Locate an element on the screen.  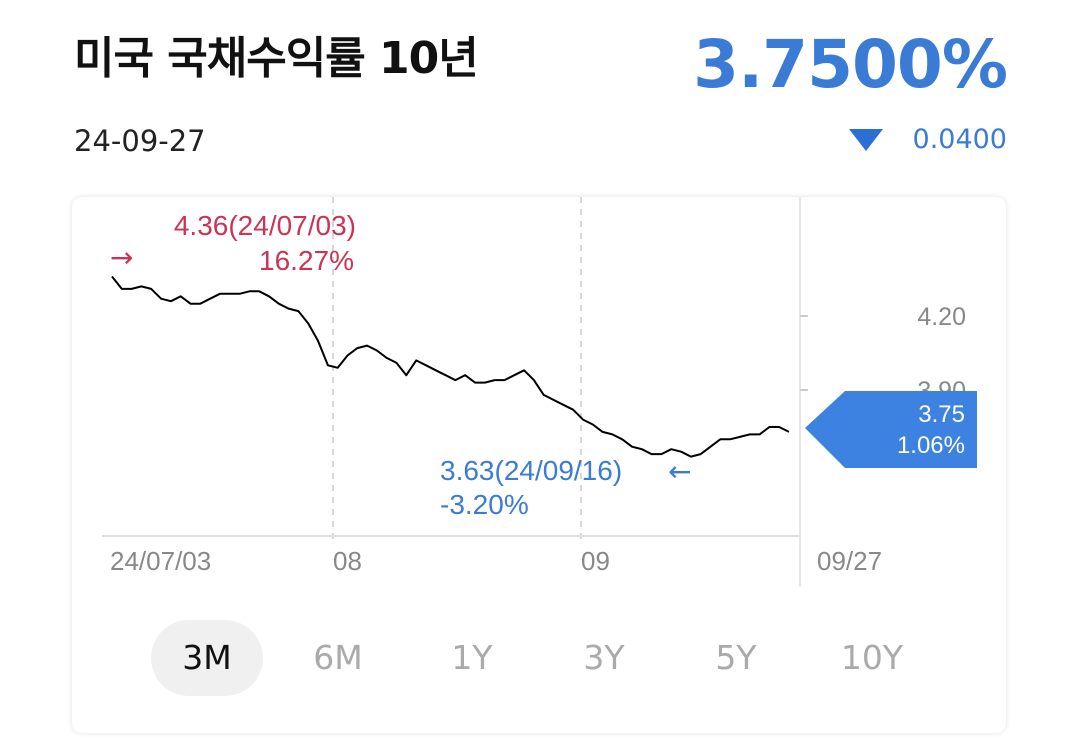
down-triangle-icon is located at coordinates (865, 139).